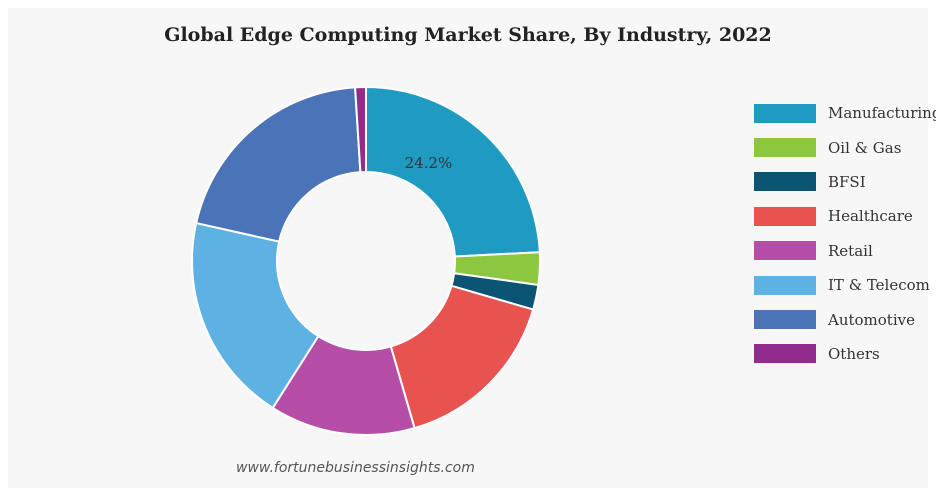 This screenshot has height=496, width=936. Describe the element at coordinates (255, 315) in the screenshot. I see `slice-it-and-telecom` at that location.